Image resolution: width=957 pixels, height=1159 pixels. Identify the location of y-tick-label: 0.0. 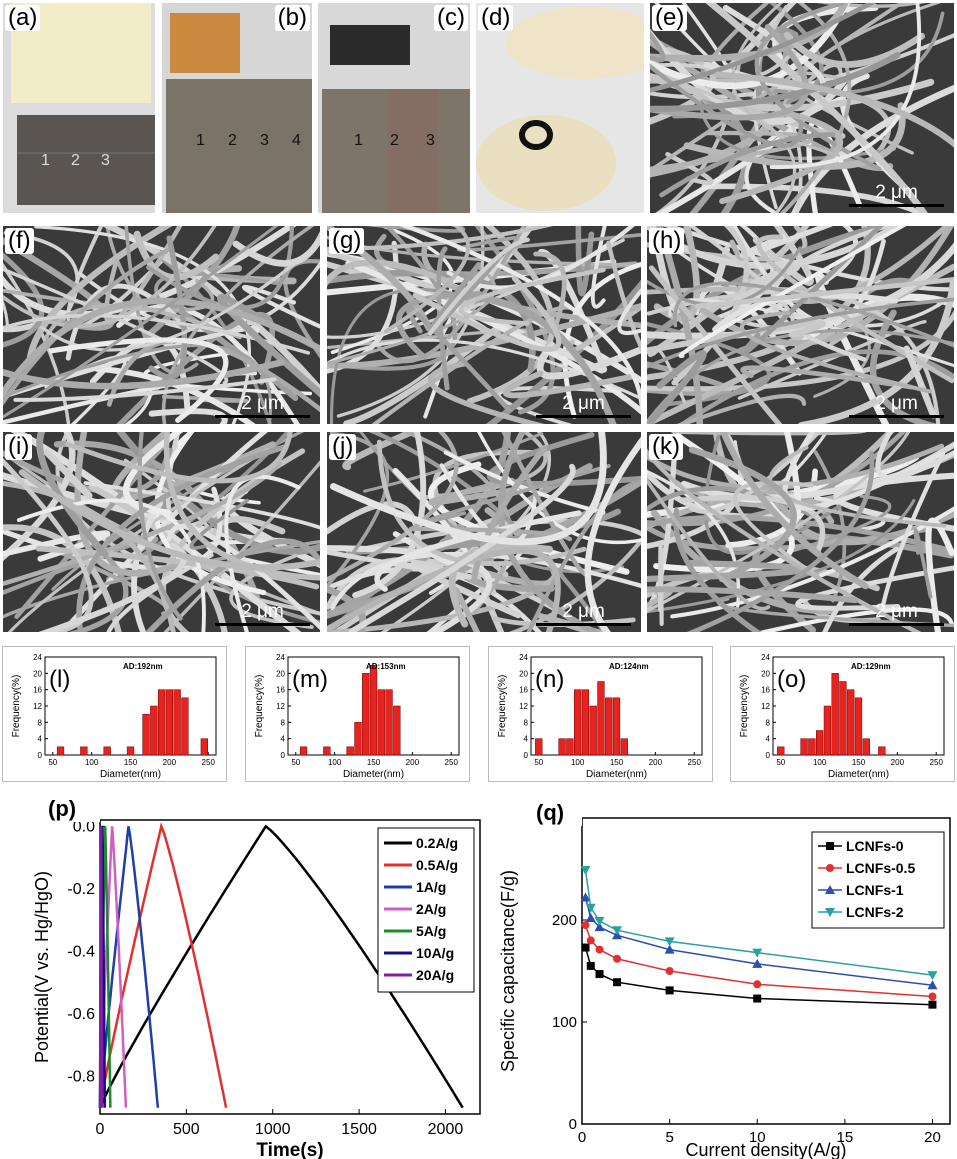
(84, 826).